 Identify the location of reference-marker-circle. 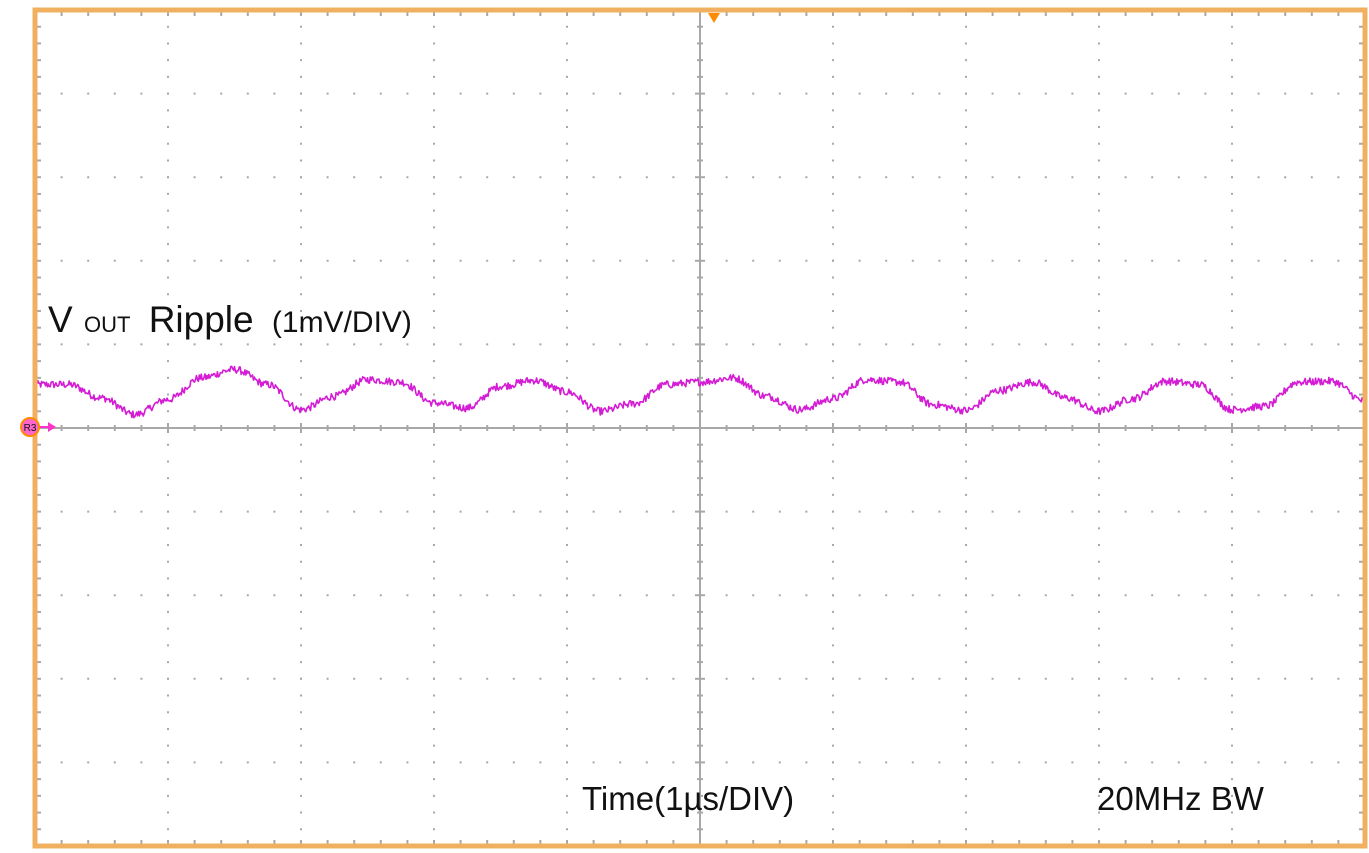
(30, 427).